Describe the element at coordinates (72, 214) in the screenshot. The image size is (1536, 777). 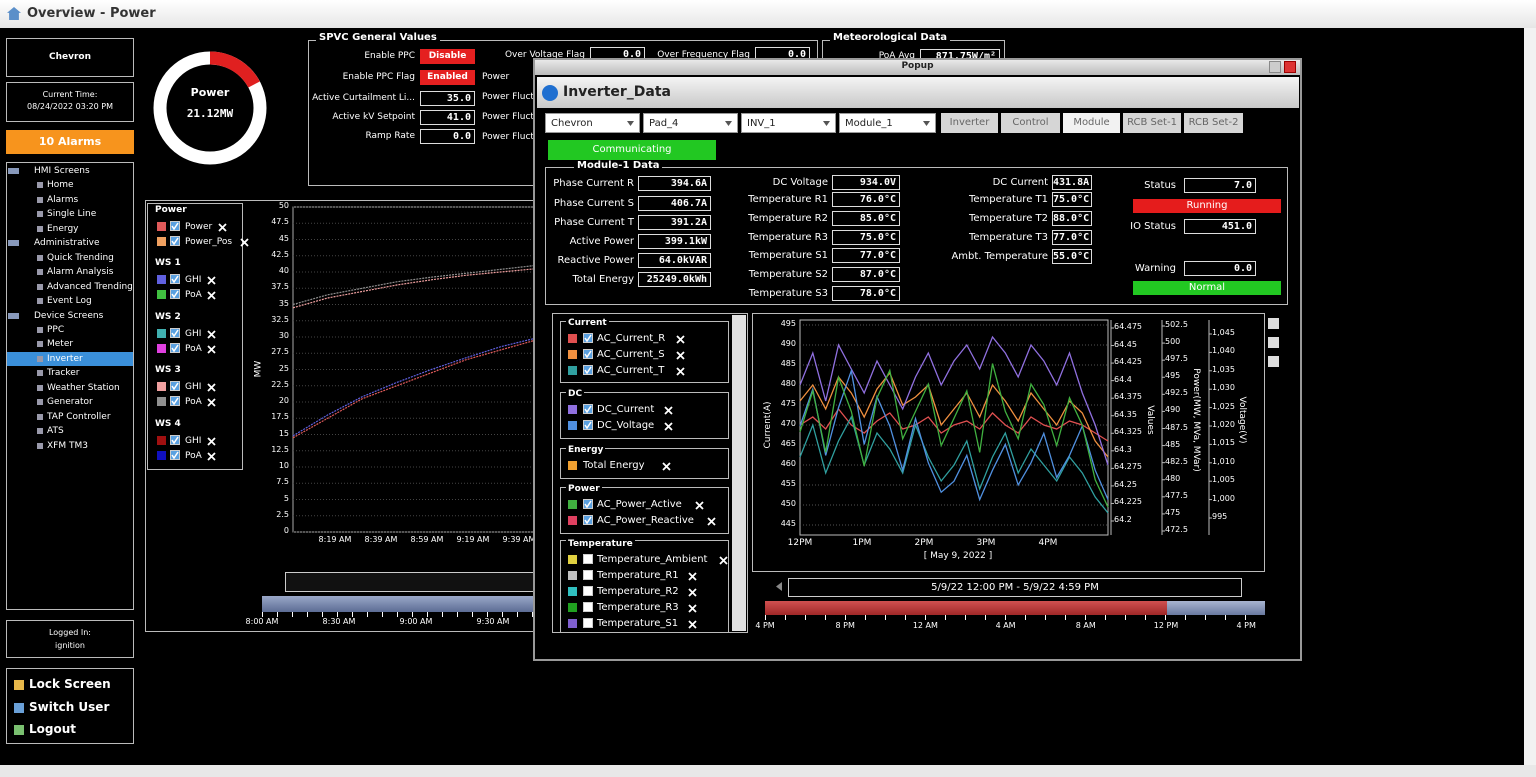
I see `tree-item: Single Line` at that location.